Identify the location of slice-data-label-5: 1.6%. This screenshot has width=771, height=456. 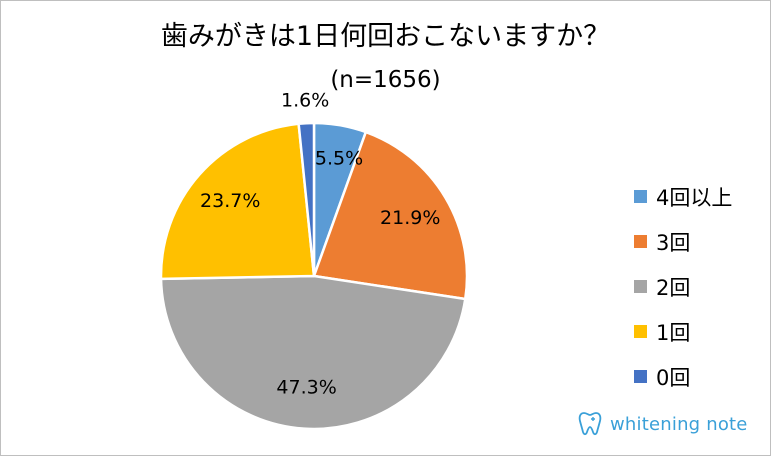
(305, 101).